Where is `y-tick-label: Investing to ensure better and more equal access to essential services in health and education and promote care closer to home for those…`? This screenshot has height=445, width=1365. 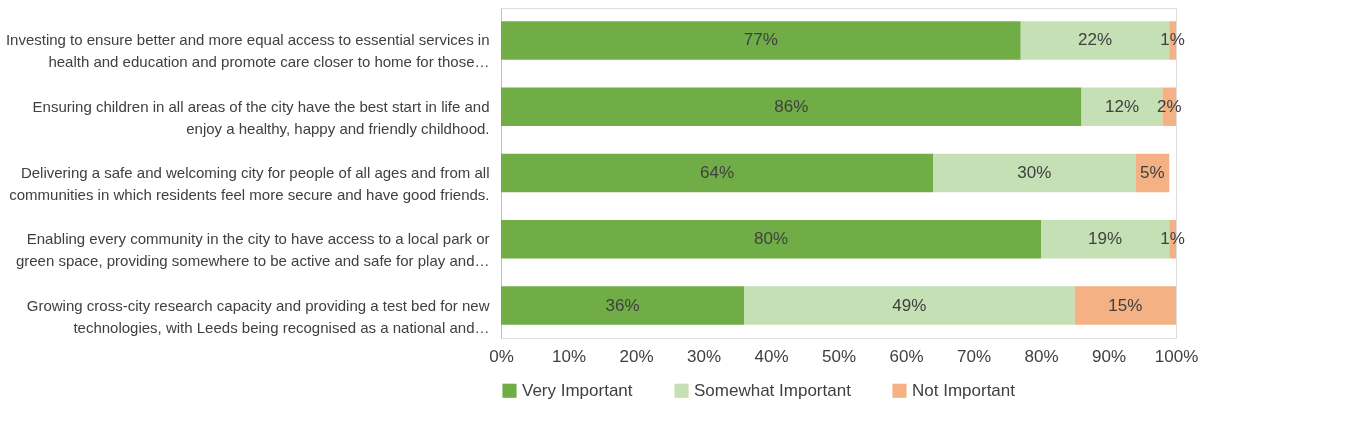
y-tick-label: Investing to ensure better and more equal access to essential services in health and education and promote care closer to home for those… is located at coordinates (247, 51).